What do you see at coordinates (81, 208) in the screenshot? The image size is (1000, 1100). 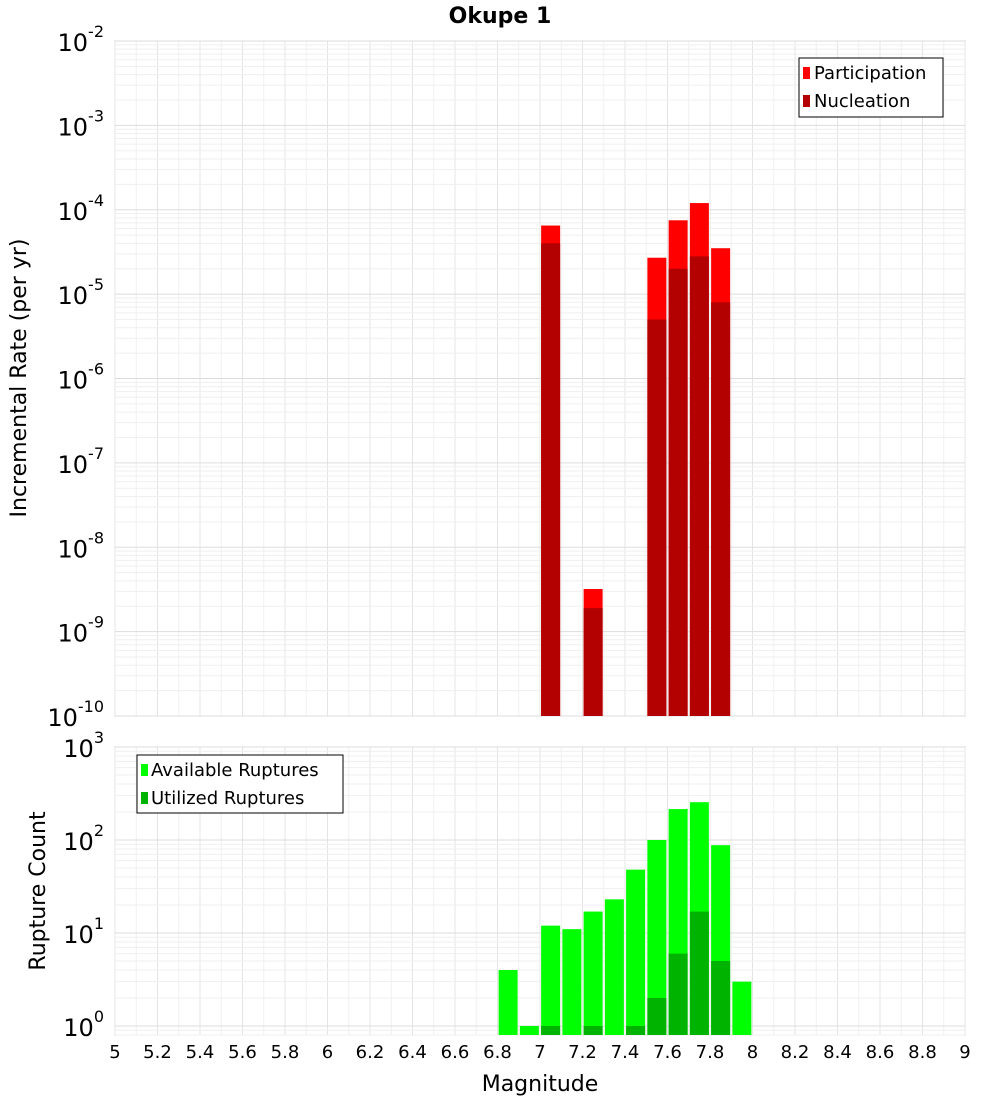 I see `y-tick-label: 10⁻⁴` at bounding box center [81, 208].